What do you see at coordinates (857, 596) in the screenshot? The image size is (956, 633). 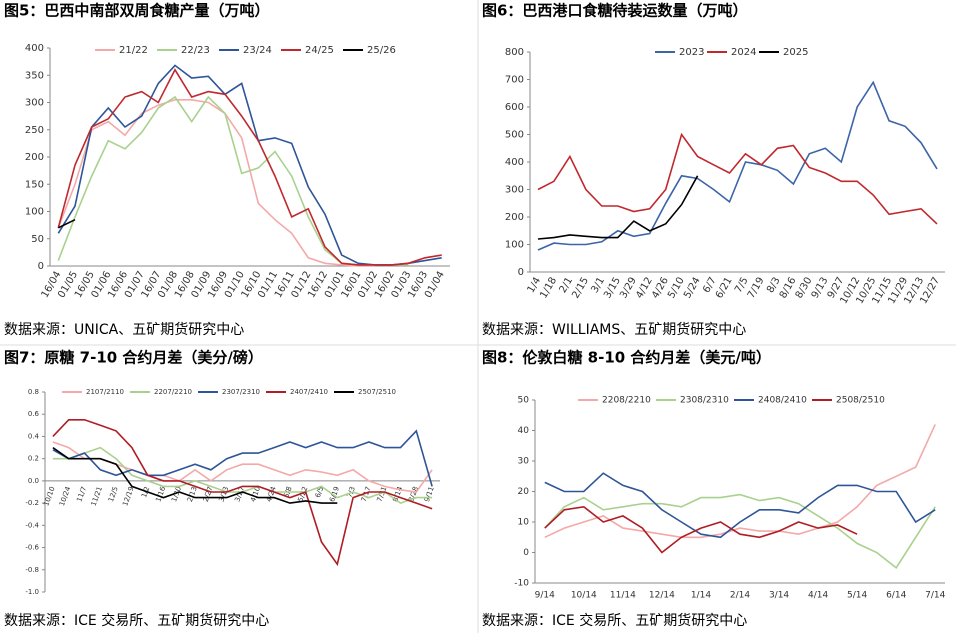 I see `x-tick-label: 5/14` at bounding box center [857, 596].